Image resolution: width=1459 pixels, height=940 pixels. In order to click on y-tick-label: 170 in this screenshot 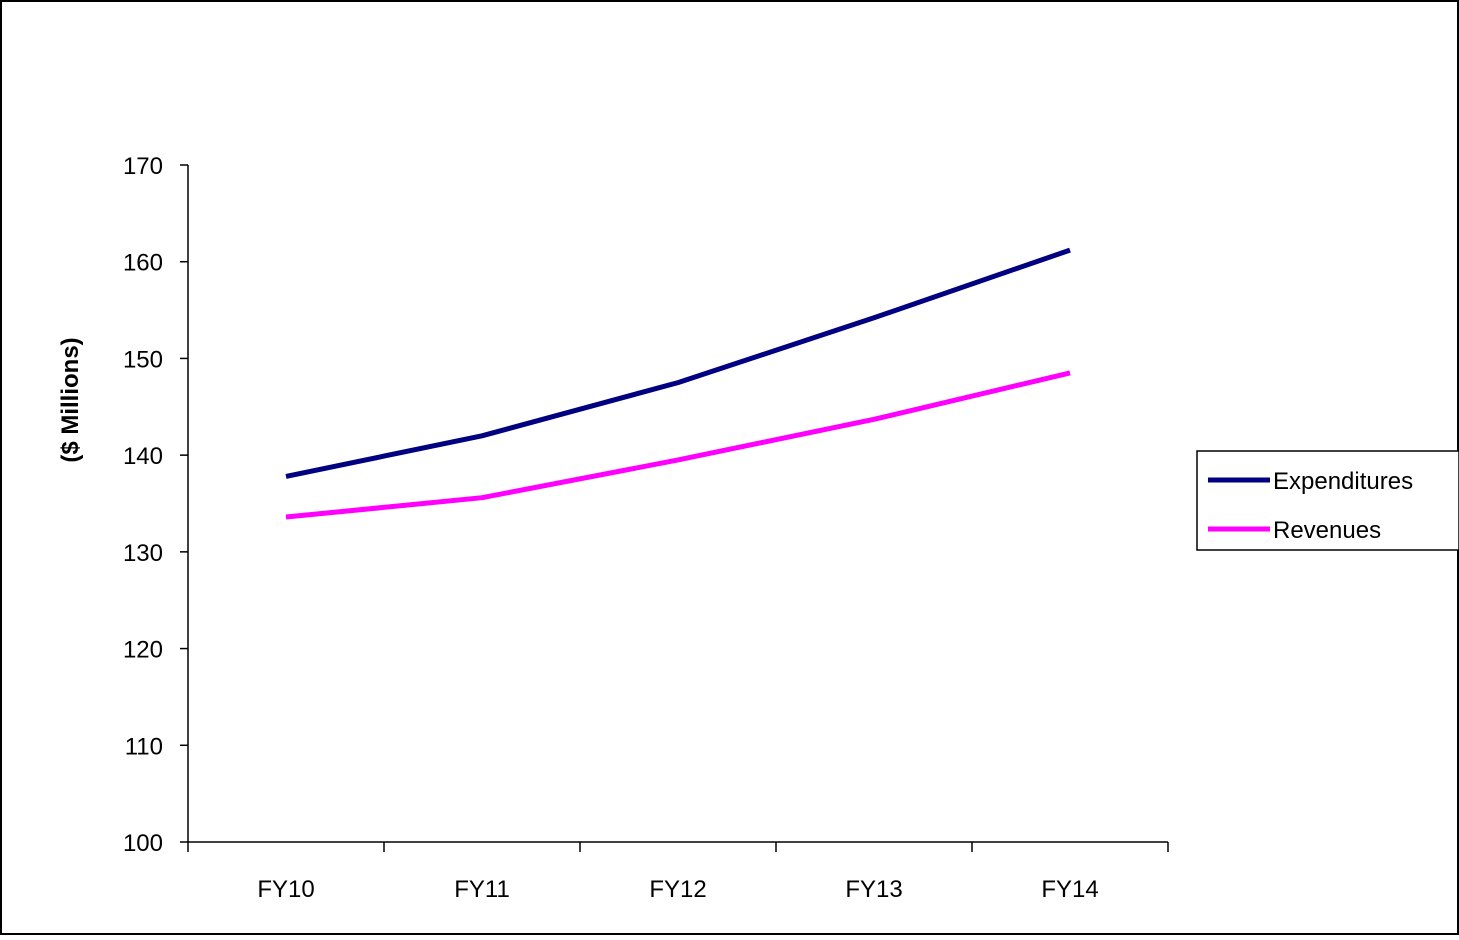, I will do `click(143, 166)`.